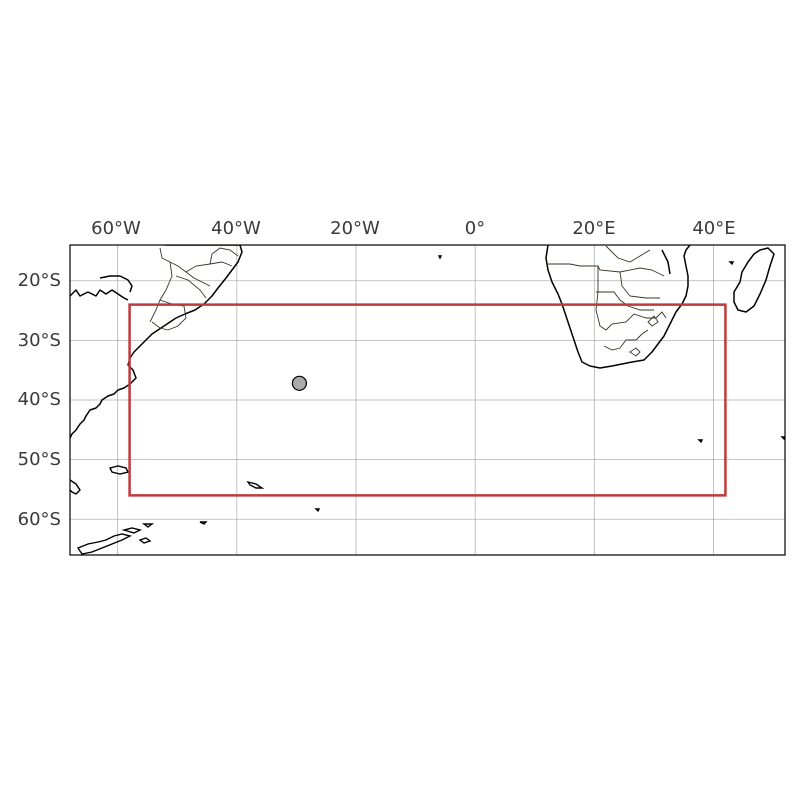  What do you see at coordinates (440, 257) in the screenshot?
I see `saint-helena-island` at bounding box center [440, 257].